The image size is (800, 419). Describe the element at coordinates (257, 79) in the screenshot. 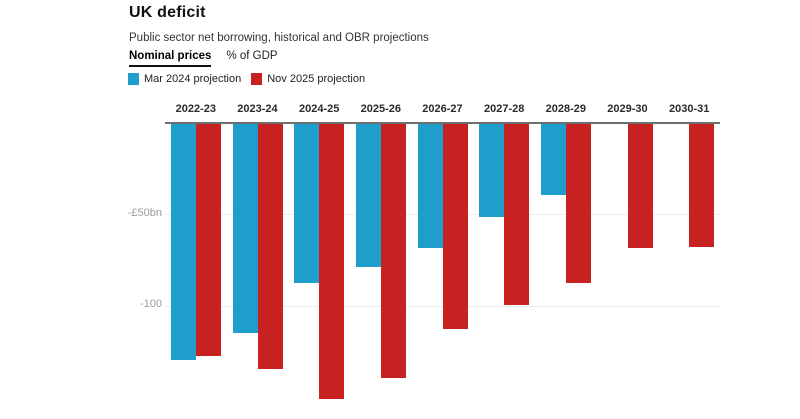

I see `legend-swatch-red-icon` at that location.